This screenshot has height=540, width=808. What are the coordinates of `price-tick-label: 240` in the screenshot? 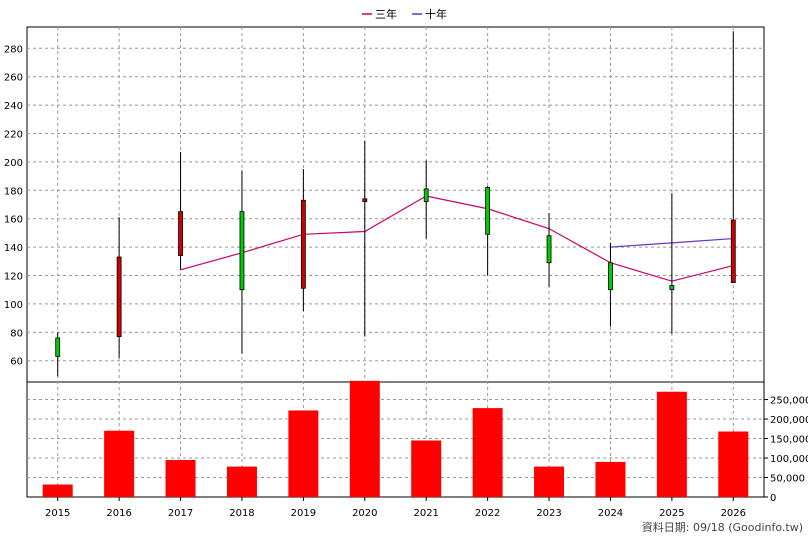 It's located at (13, 106).